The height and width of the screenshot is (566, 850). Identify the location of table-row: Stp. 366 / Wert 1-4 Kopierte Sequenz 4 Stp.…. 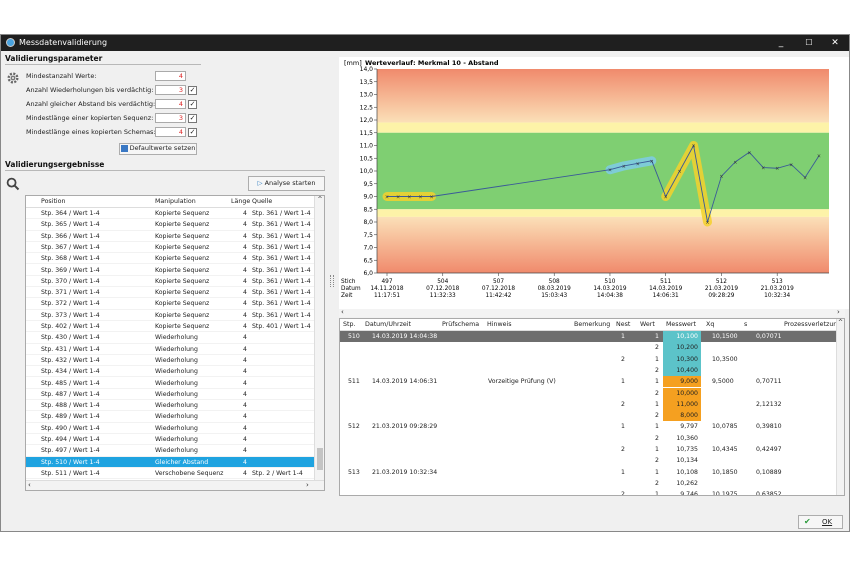
(175, 236).